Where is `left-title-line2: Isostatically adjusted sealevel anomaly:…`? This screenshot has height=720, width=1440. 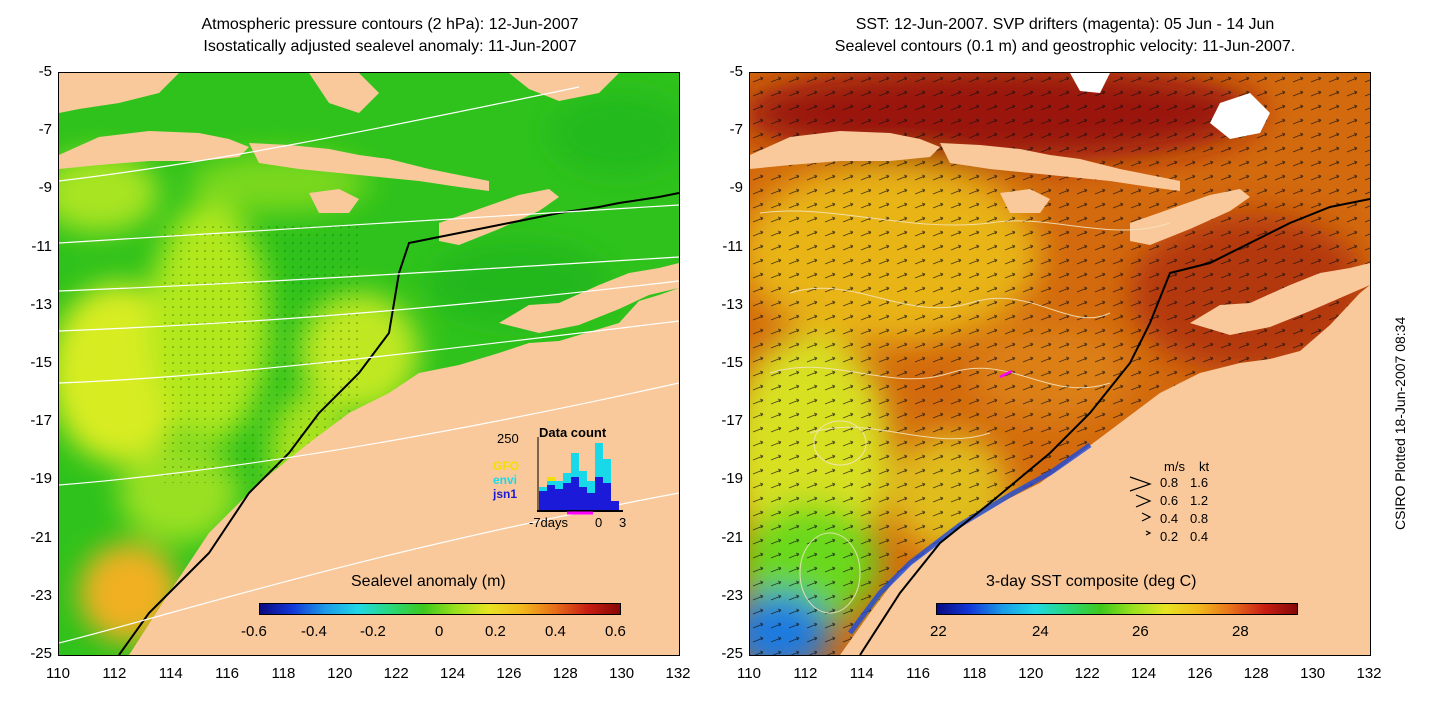
left-title-line2: Isostatically adjusted sealevel anomaly:… is located at coordinates (390, 46).